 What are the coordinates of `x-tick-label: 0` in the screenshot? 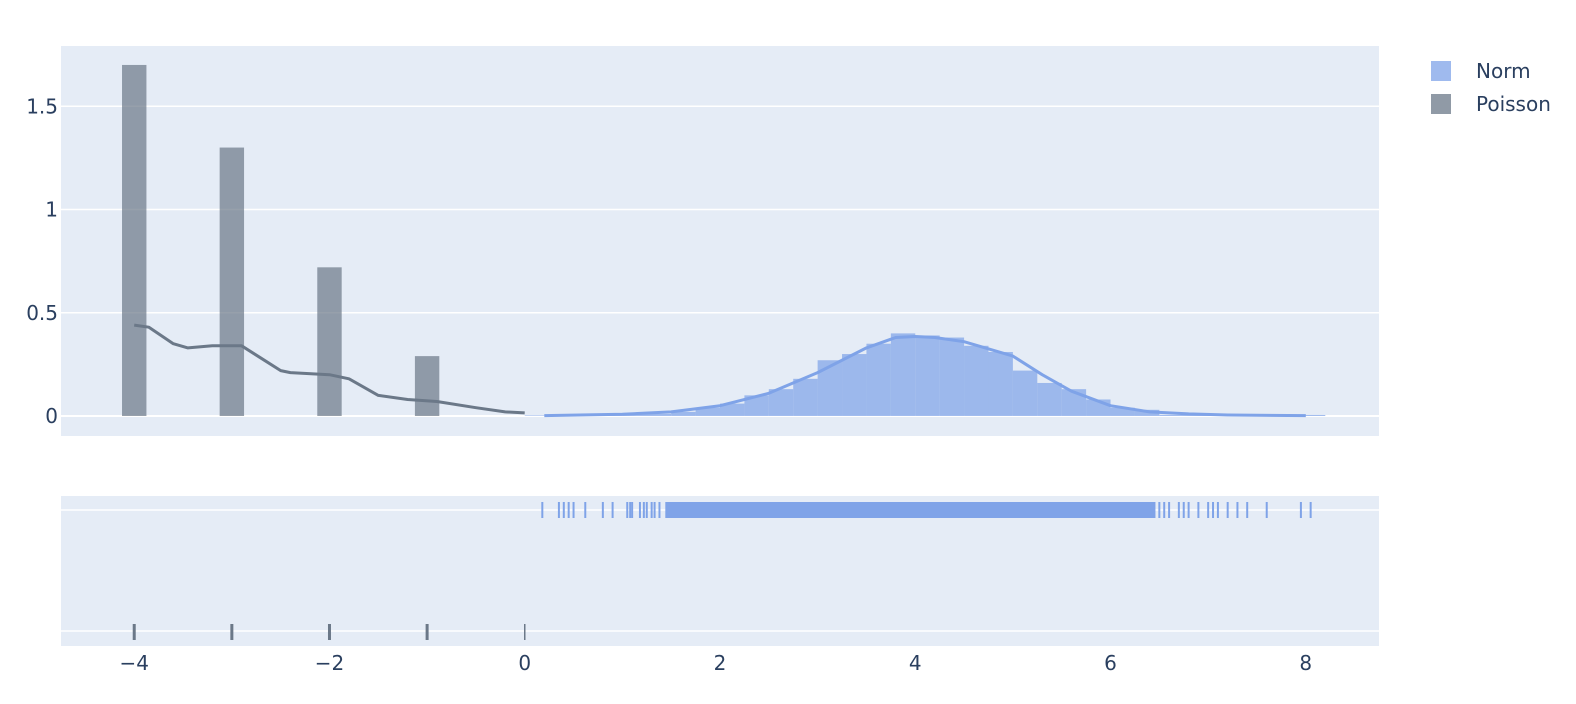 It's located at (524, 663).